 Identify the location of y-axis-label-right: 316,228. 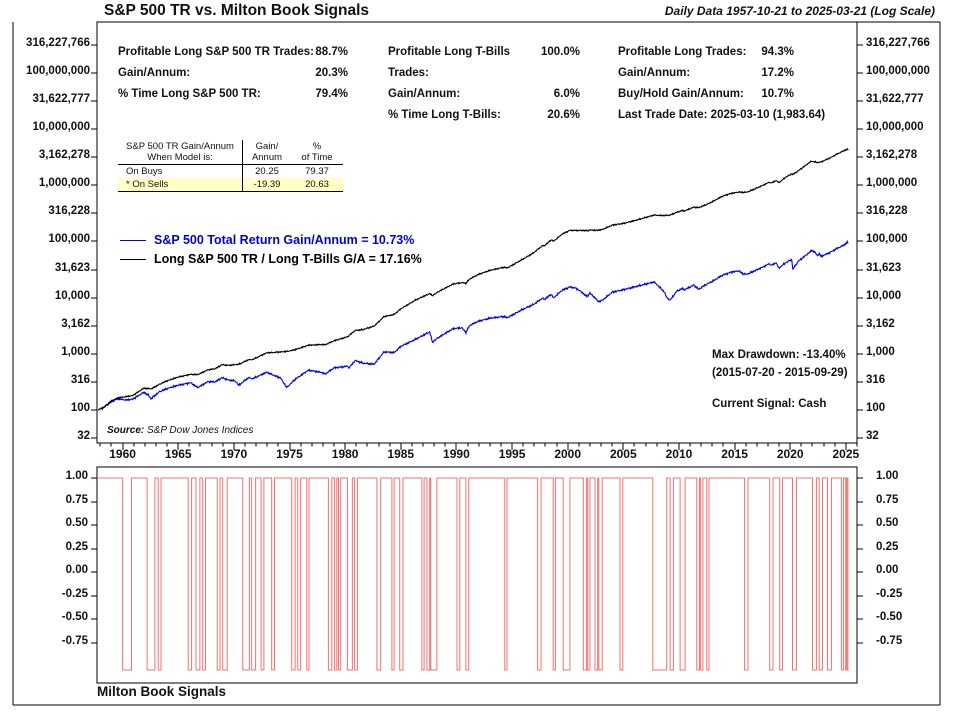
(887, 211).